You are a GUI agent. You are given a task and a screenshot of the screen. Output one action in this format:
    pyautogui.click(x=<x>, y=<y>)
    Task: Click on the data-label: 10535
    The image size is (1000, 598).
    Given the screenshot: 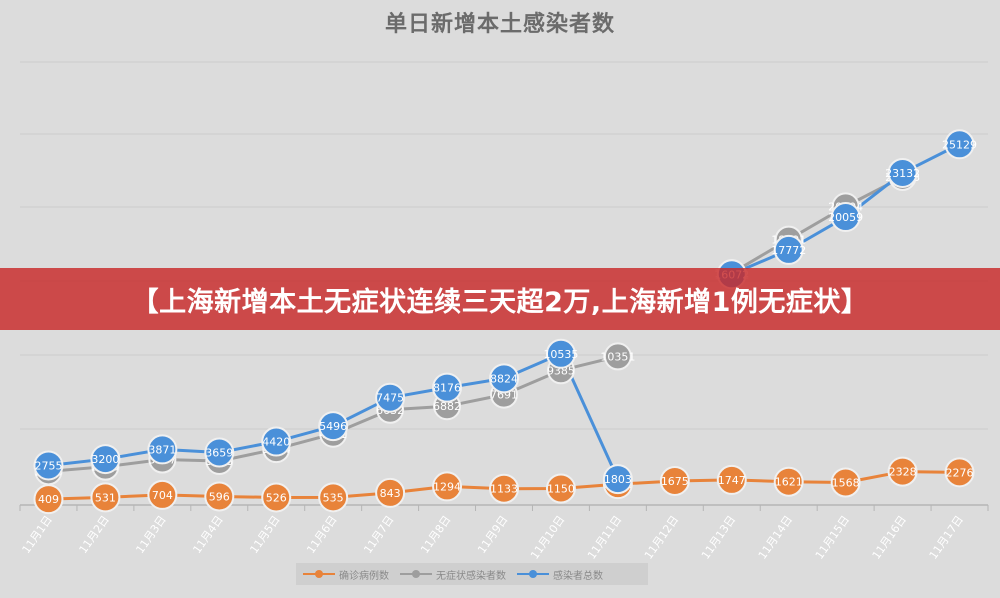 What is the action you would take?
    pyautogui.click(x=560, y=354)
    